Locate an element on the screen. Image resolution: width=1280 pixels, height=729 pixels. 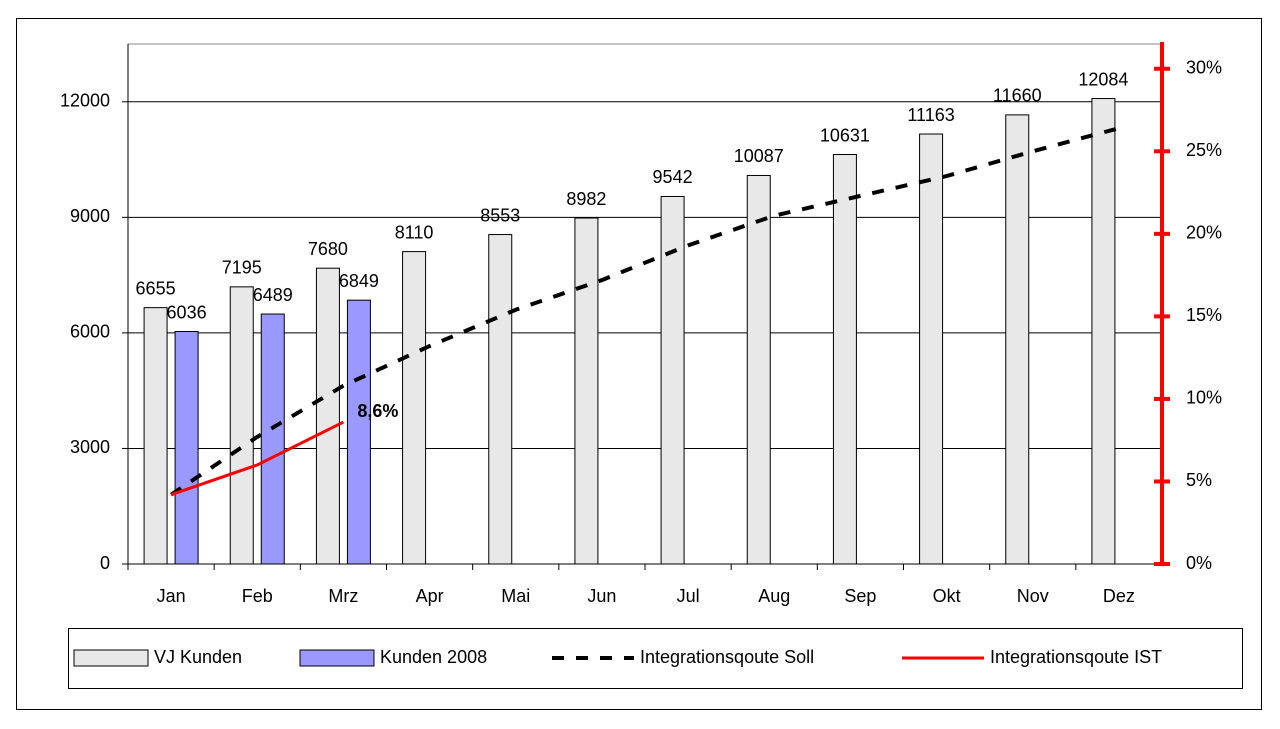
data-label: 6489 is located at coordinates (273, 295).